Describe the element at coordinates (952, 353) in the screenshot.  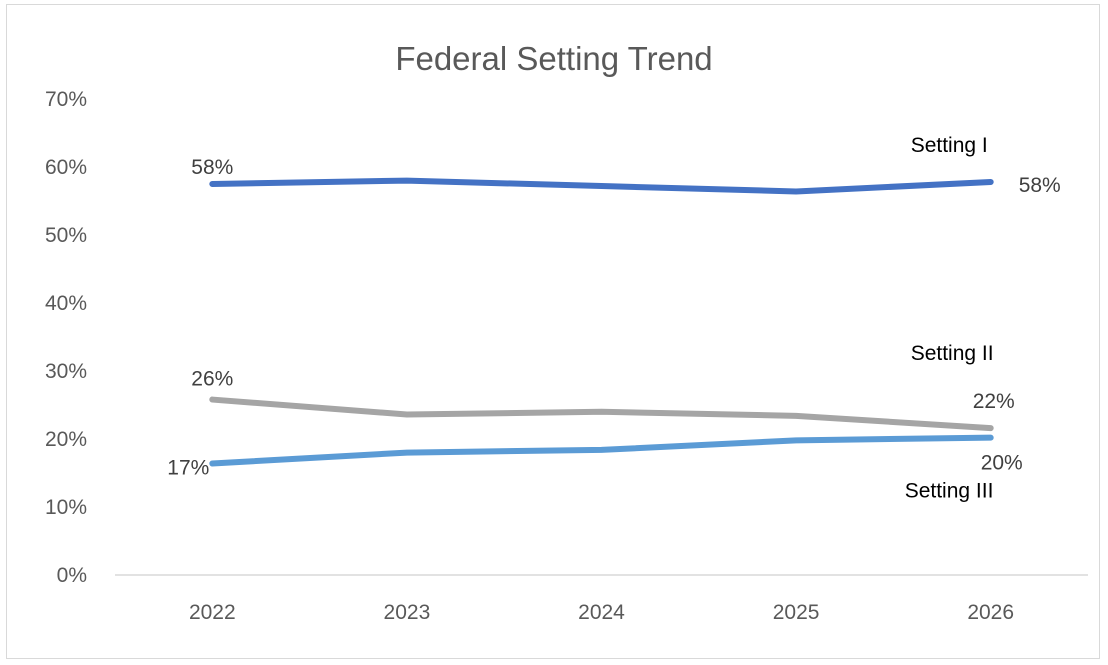
I see `series-name-label: Setting II` at that location.